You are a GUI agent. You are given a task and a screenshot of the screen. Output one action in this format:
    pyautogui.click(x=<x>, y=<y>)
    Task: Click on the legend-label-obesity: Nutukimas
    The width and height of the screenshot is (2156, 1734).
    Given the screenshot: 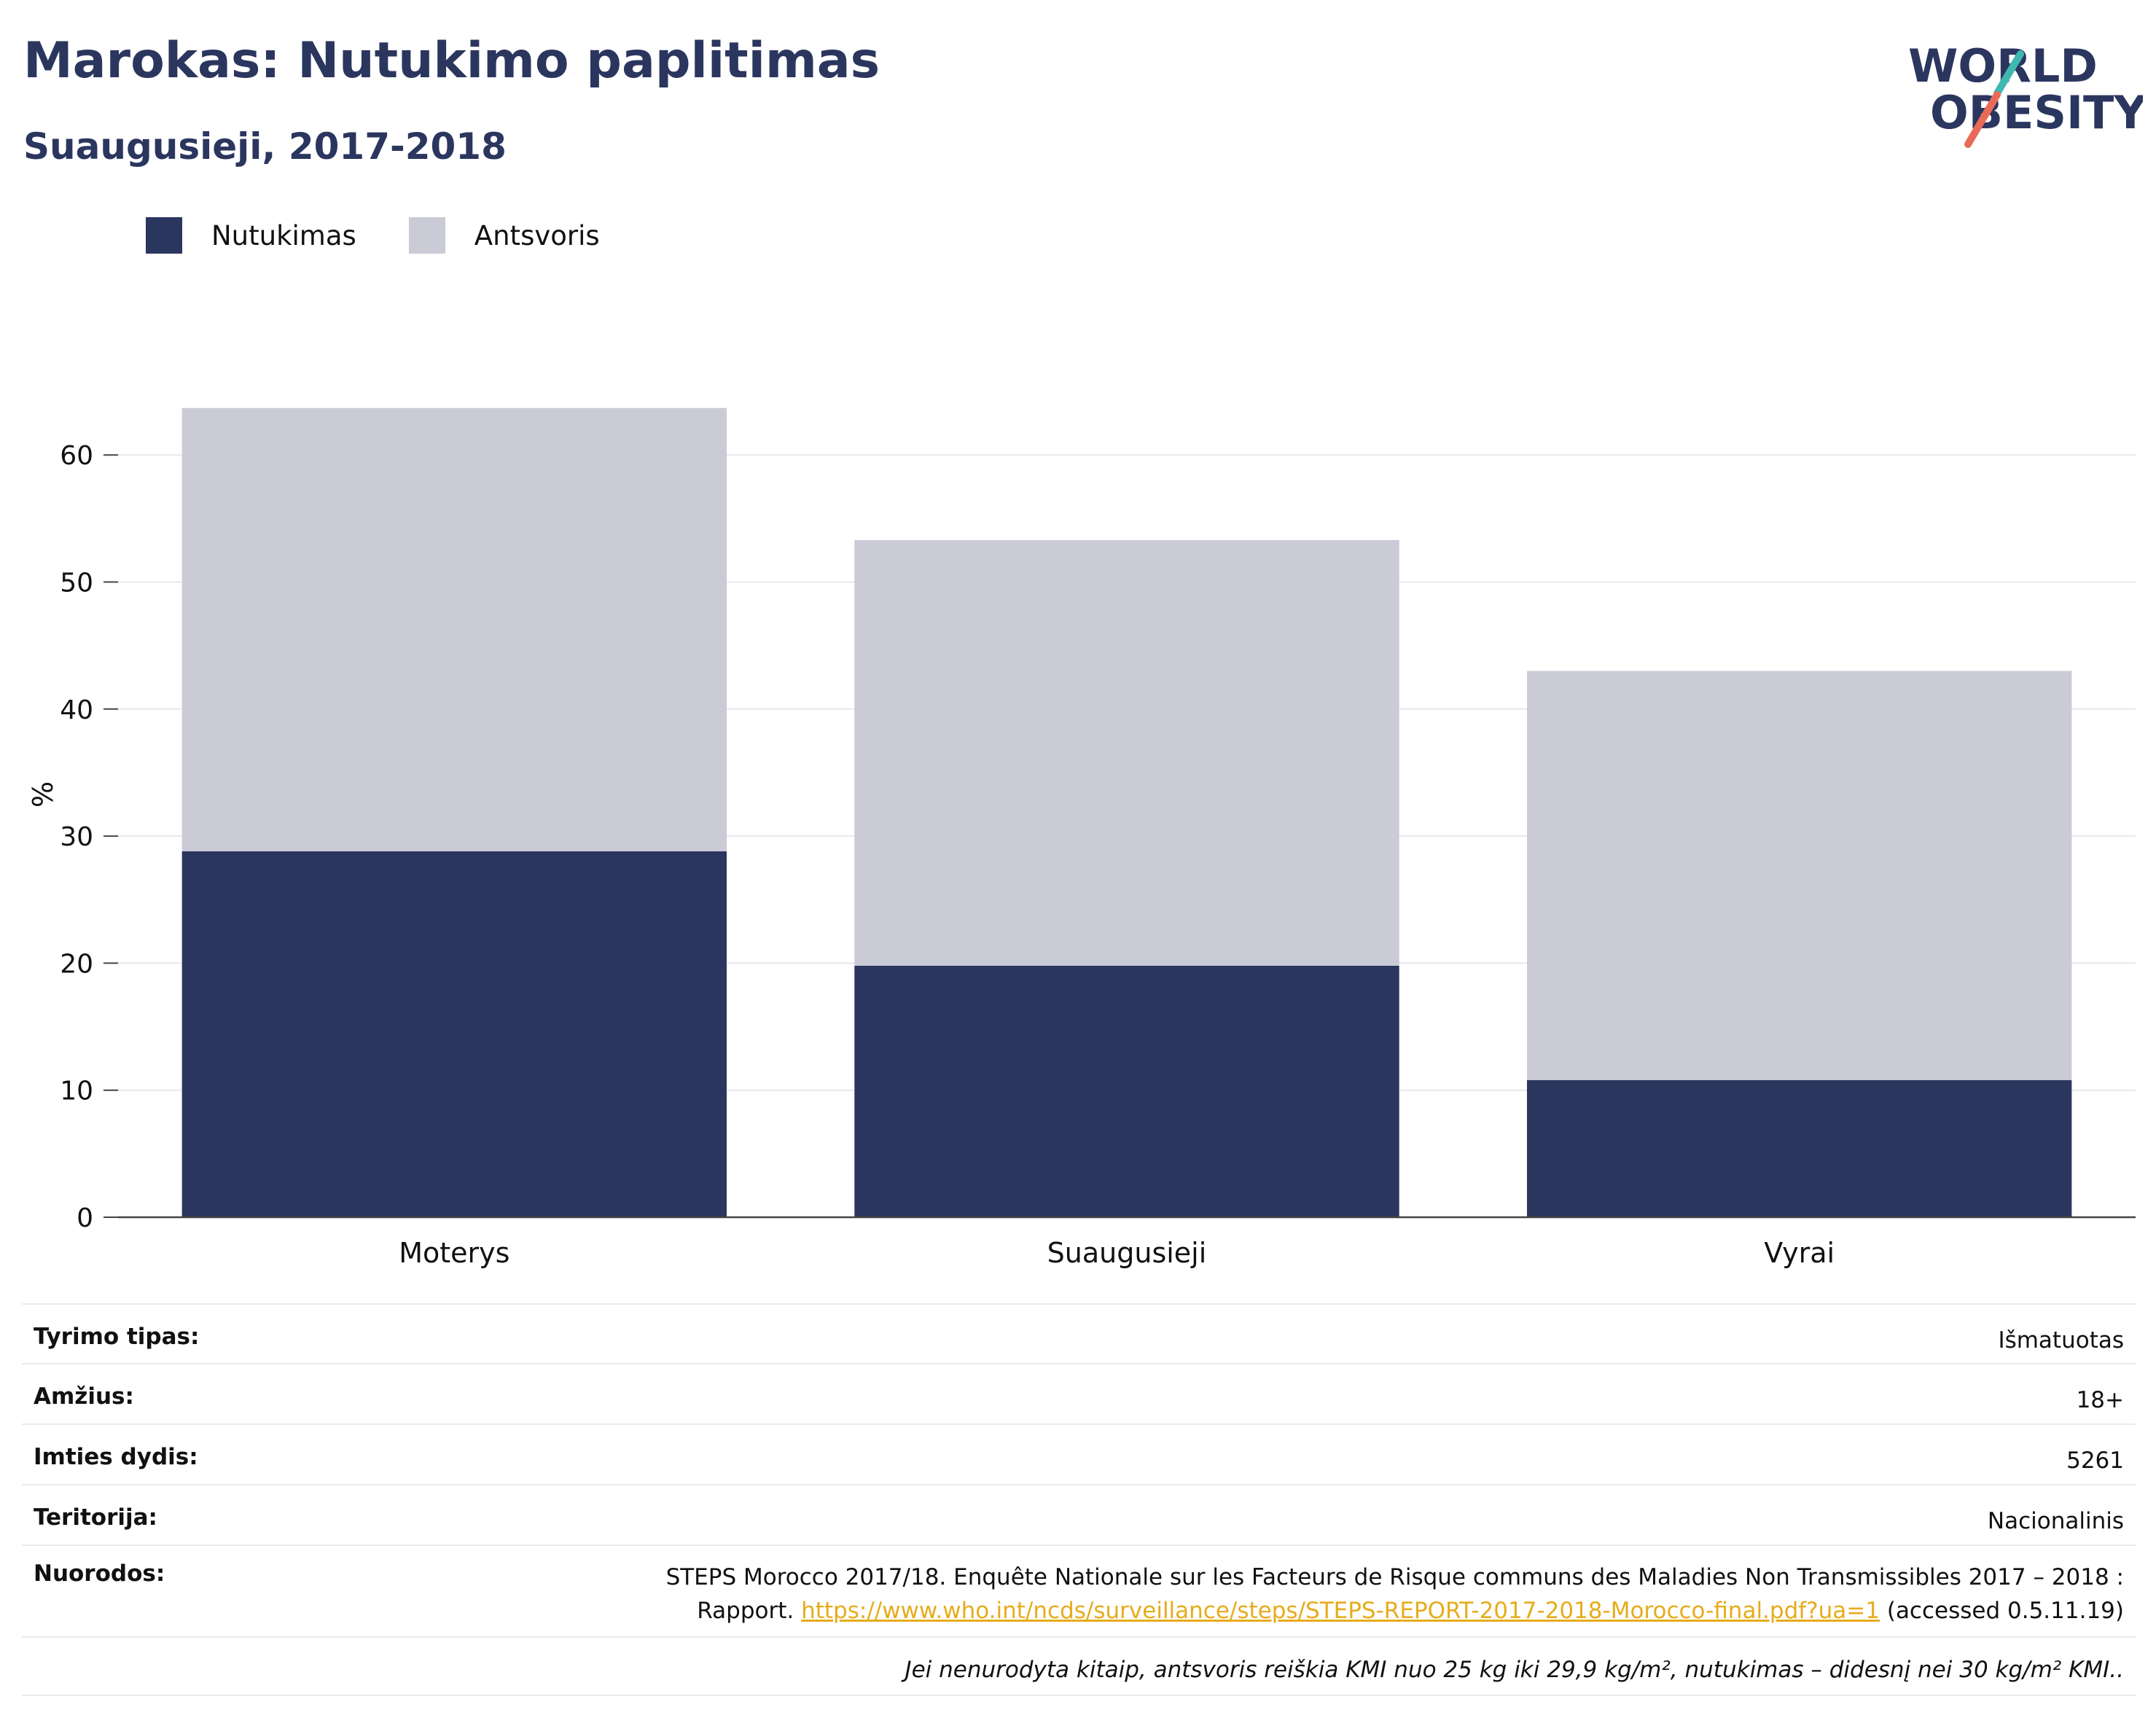 What is the action you would take?
    pyautogui.click(x=284, y=235)
    